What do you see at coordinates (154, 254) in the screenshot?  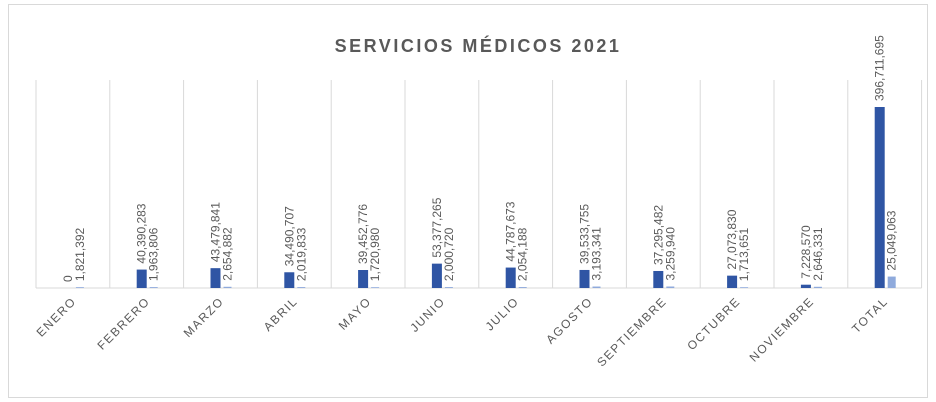 I see `data-label: 1,963,806` at bounding box center [154, 254].